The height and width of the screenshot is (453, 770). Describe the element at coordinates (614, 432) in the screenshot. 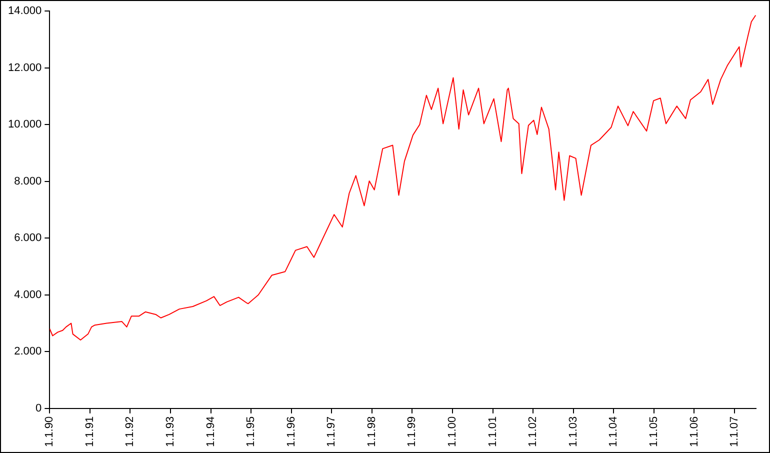

I see `x-tick-label: 1.1.04` at that location.